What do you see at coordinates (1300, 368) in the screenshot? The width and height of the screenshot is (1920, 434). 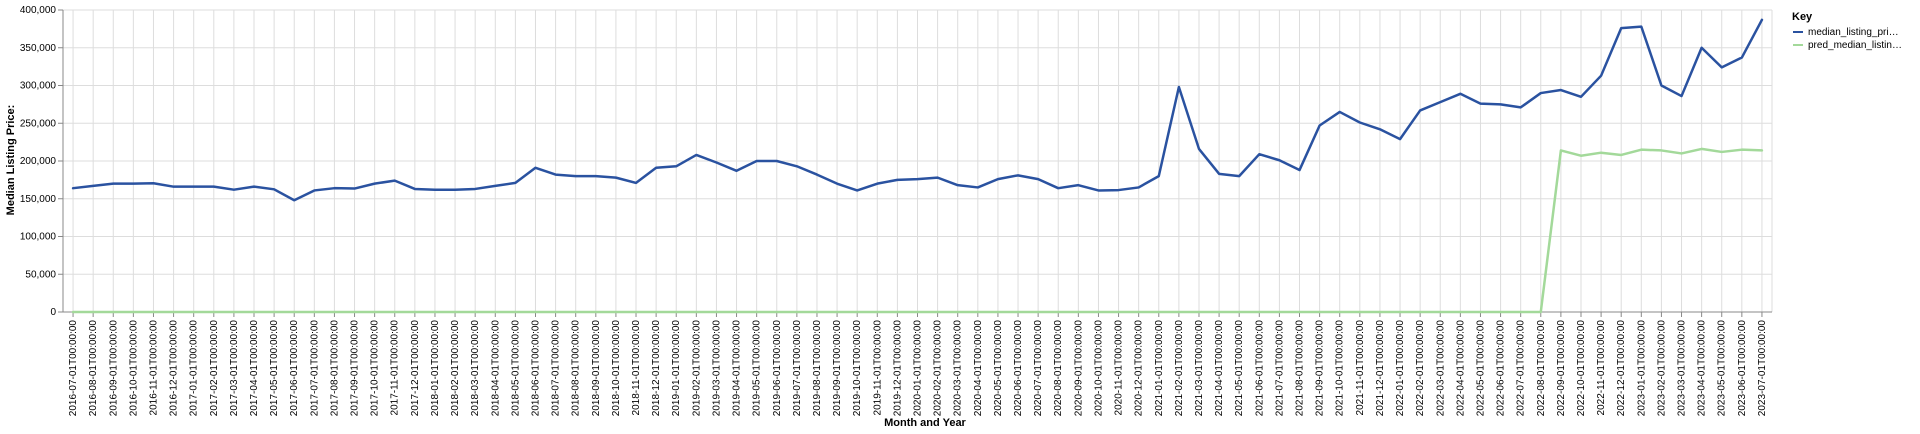 I see `x-tick-label: 2021-08-01T00:00:00` at bounding box center [1300, 368].